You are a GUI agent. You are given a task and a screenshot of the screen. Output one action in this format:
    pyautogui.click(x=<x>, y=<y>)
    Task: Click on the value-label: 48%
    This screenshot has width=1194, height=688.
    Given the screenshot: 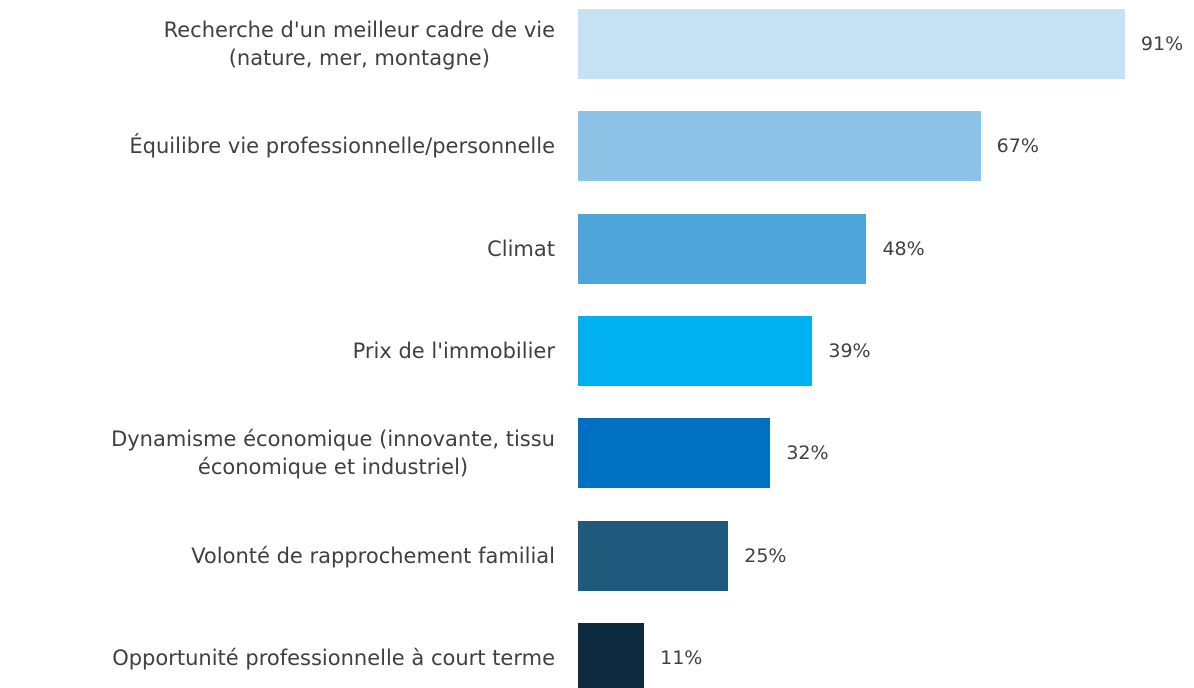 What is the action you would take?
    pyautogui.click(x=903, y=248)
    